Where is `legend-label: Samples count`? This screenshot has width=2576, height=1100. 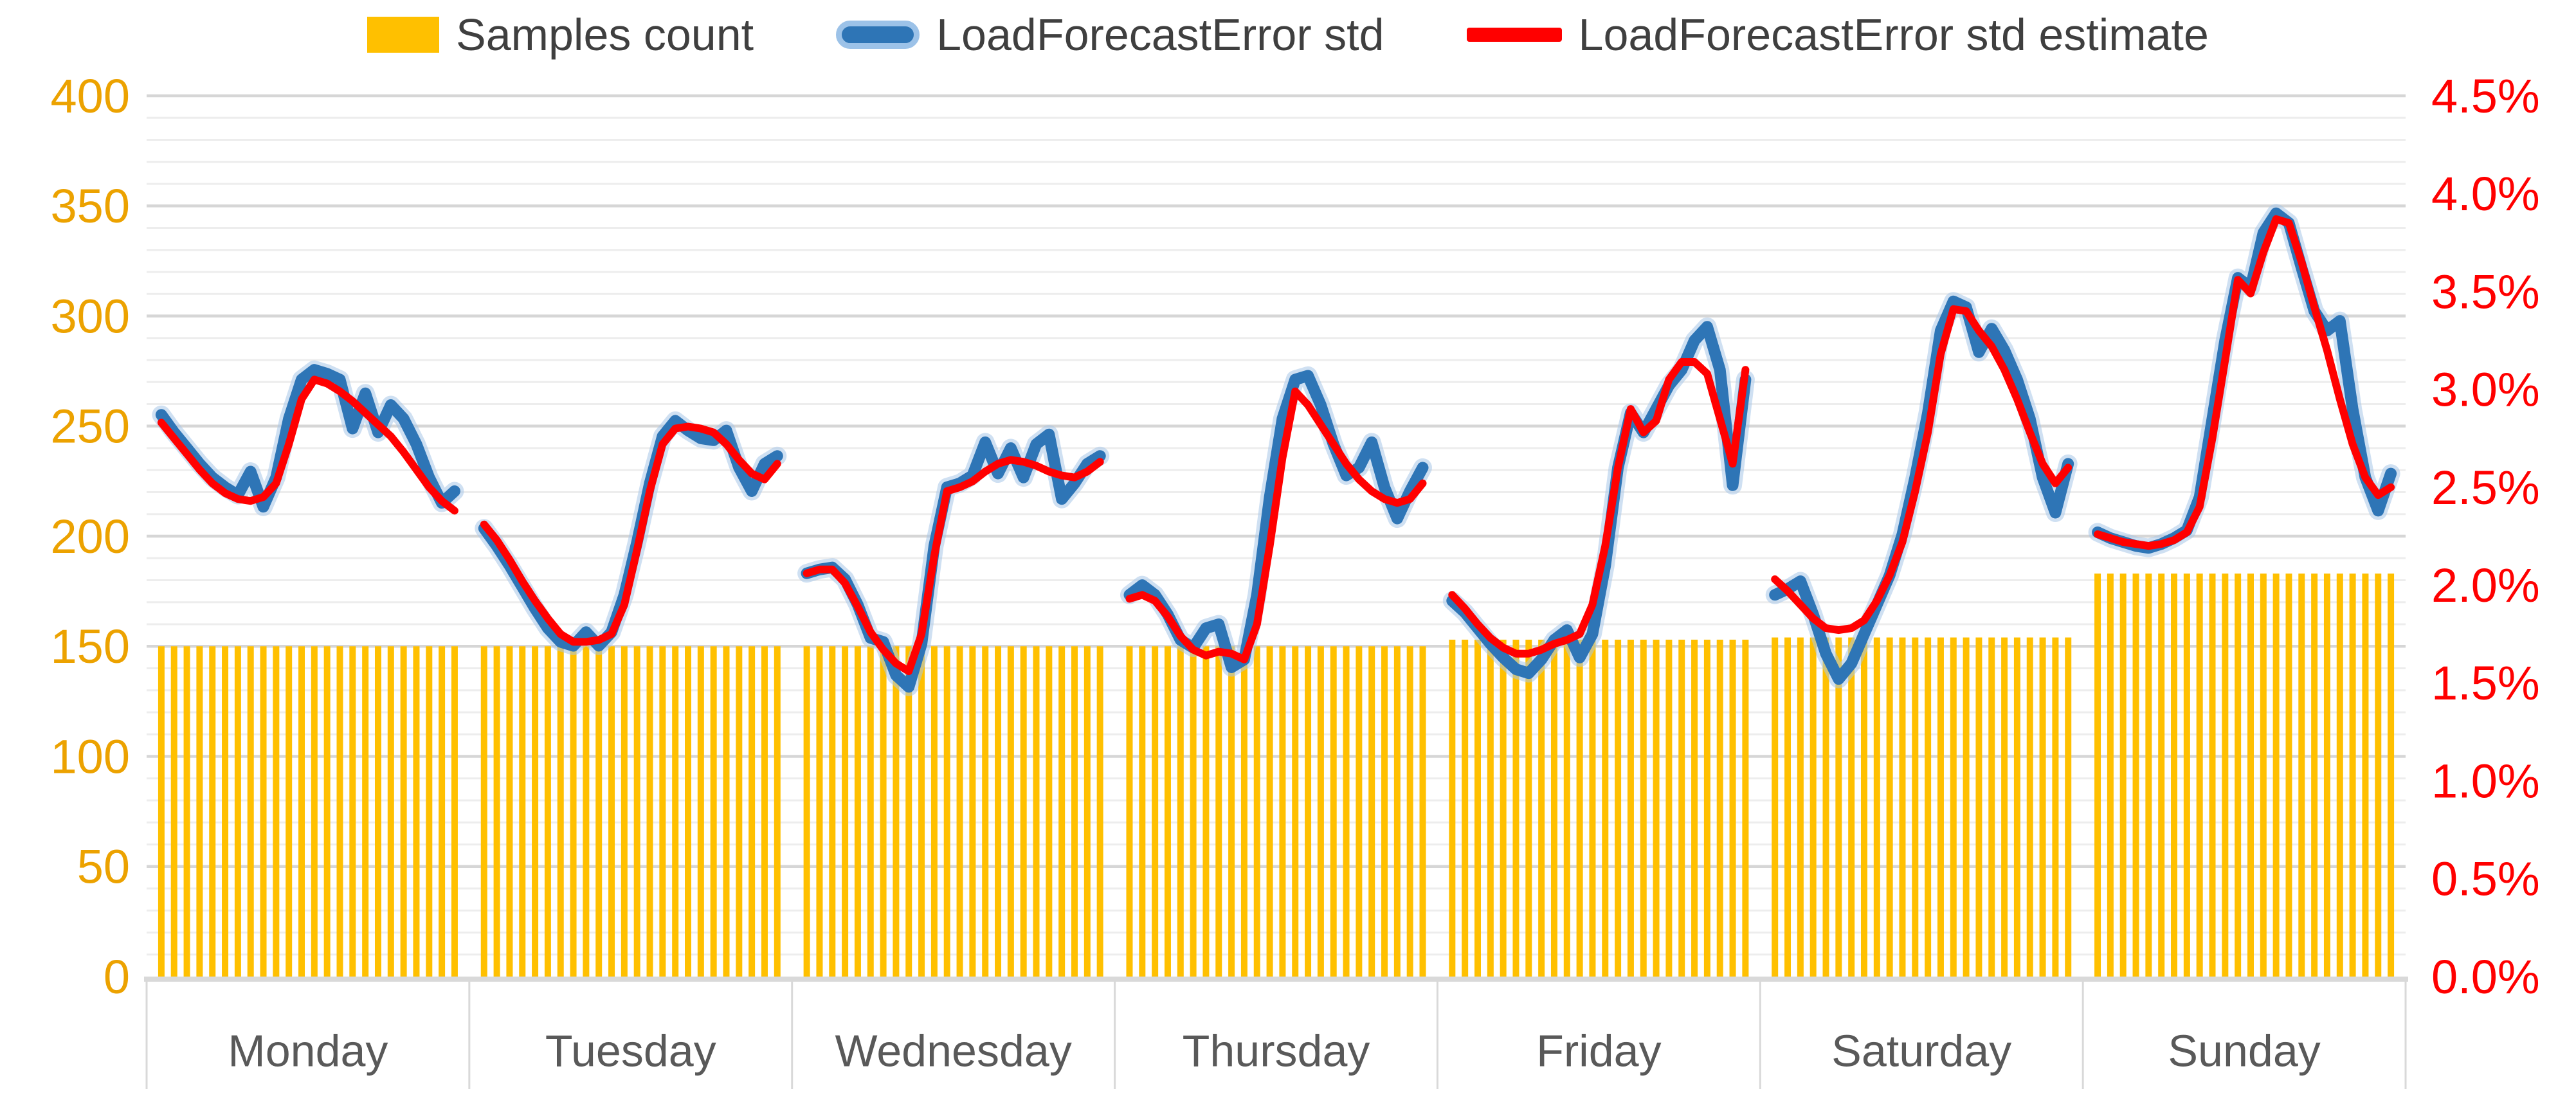 legend-label: Samples count is located at coordinates (605, 35).